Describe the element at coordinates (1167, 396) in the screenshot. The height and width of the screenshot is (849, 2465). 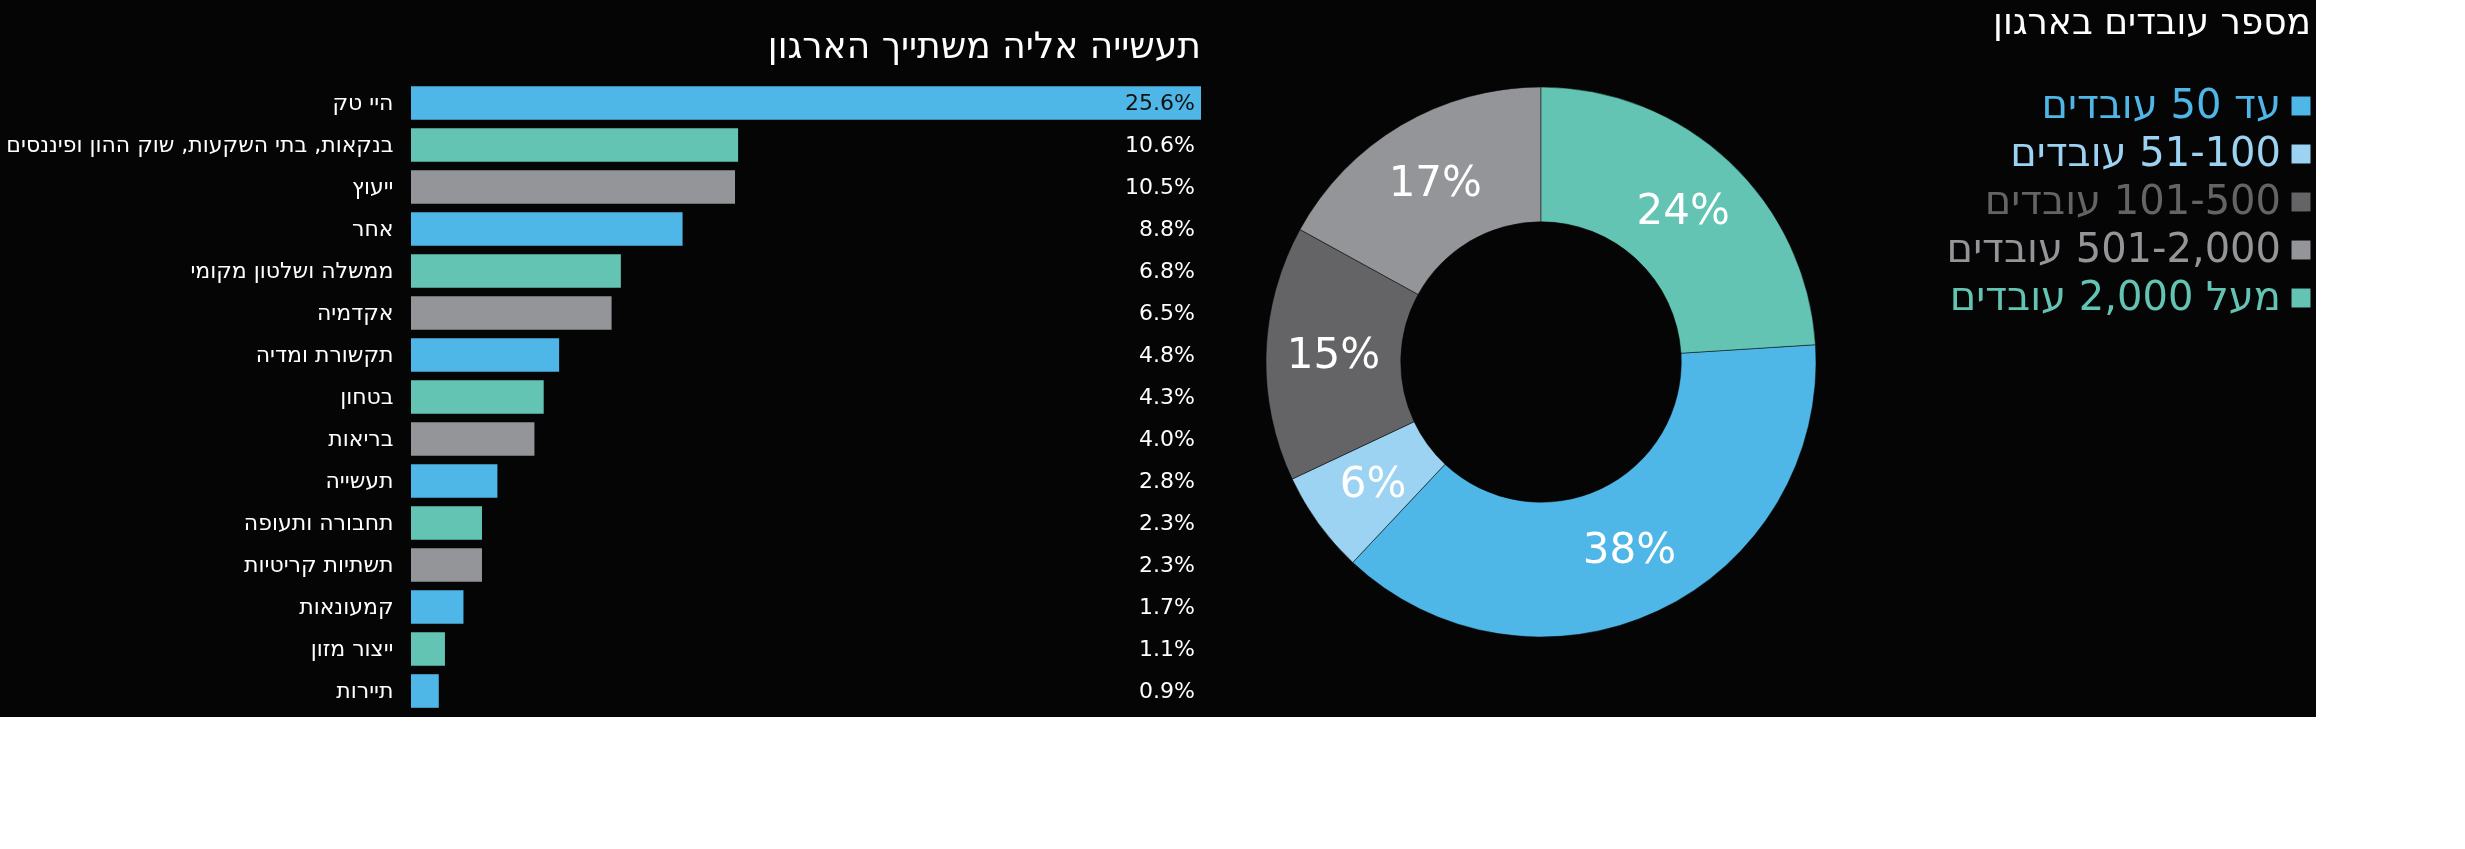
I see `data-label: 4.3%` at that location.